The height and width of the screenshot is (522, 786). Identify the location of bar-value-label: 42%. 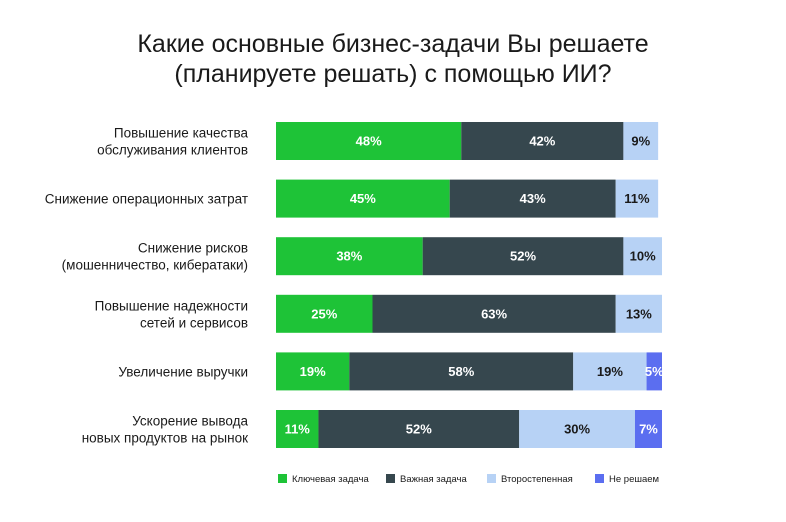
(542, 141).